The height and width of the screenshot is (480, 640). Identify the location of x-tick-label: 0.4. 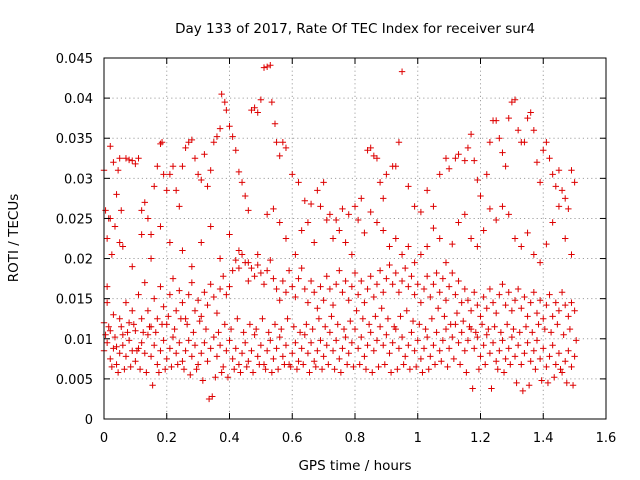
(229, 438).